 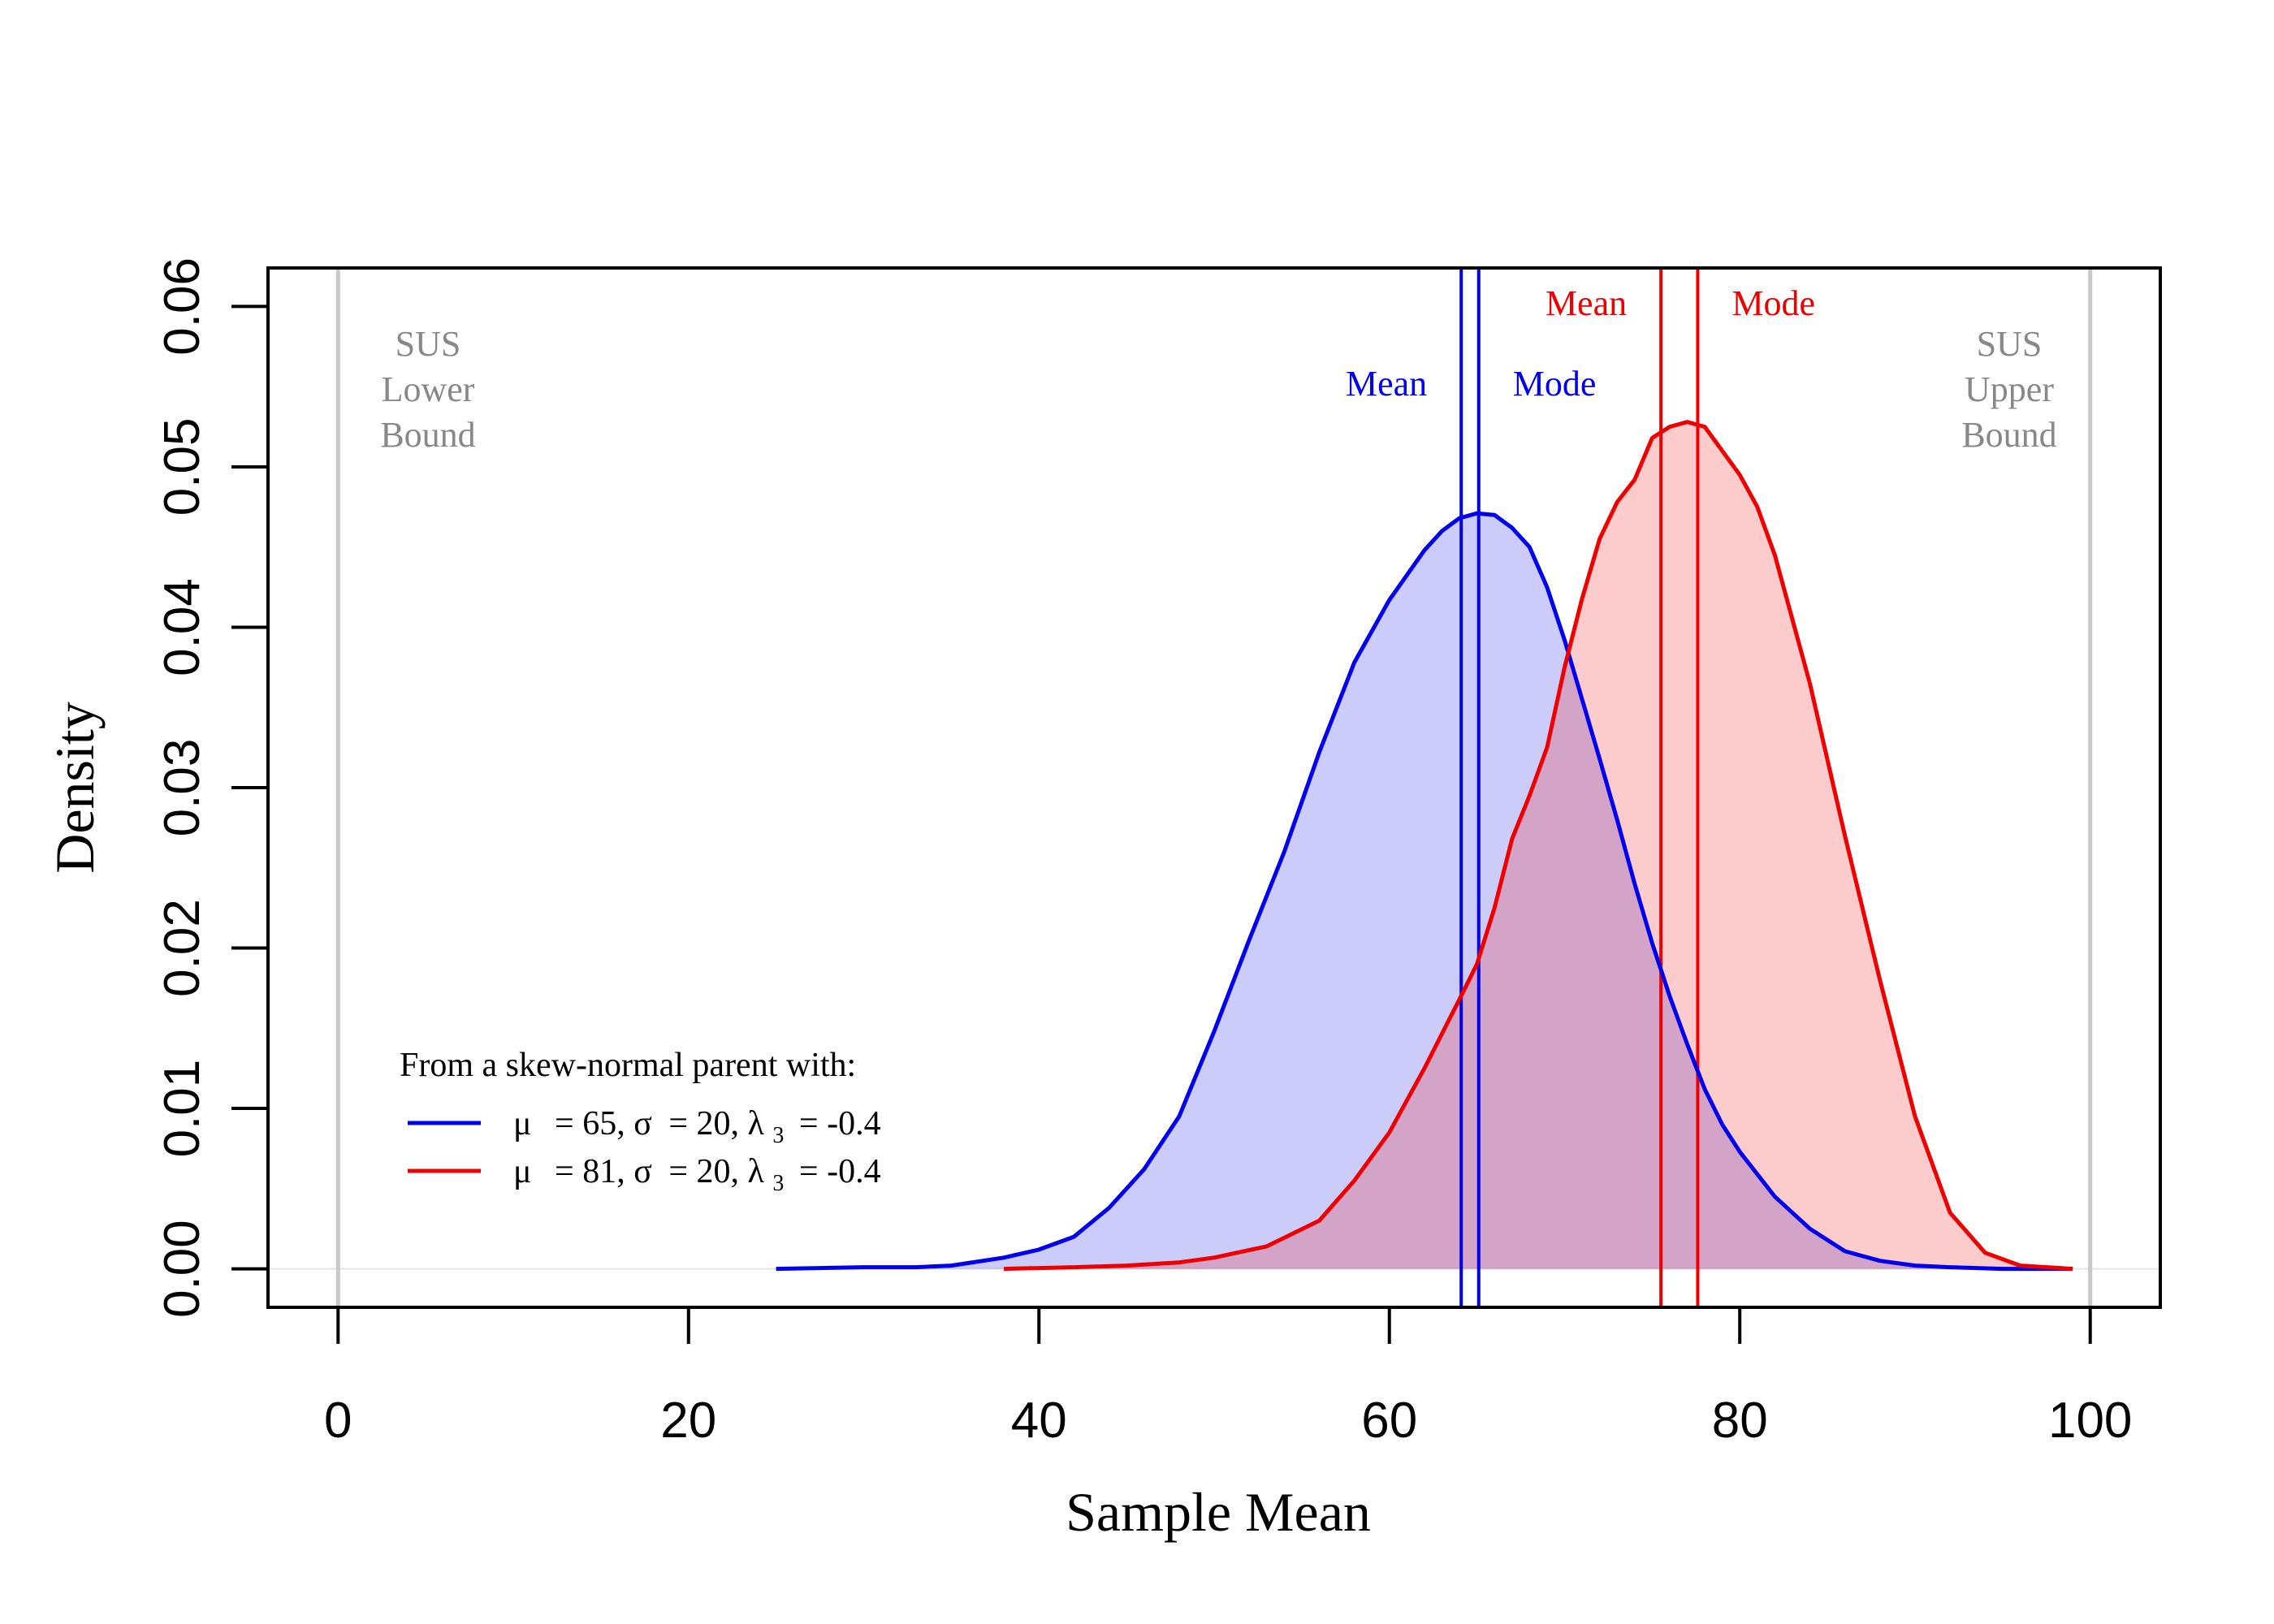 What do you see at coordinates (1740, 1421) in the screenshot?
I see `x-tick-label: 80` at bounding box center [1740, 1421].